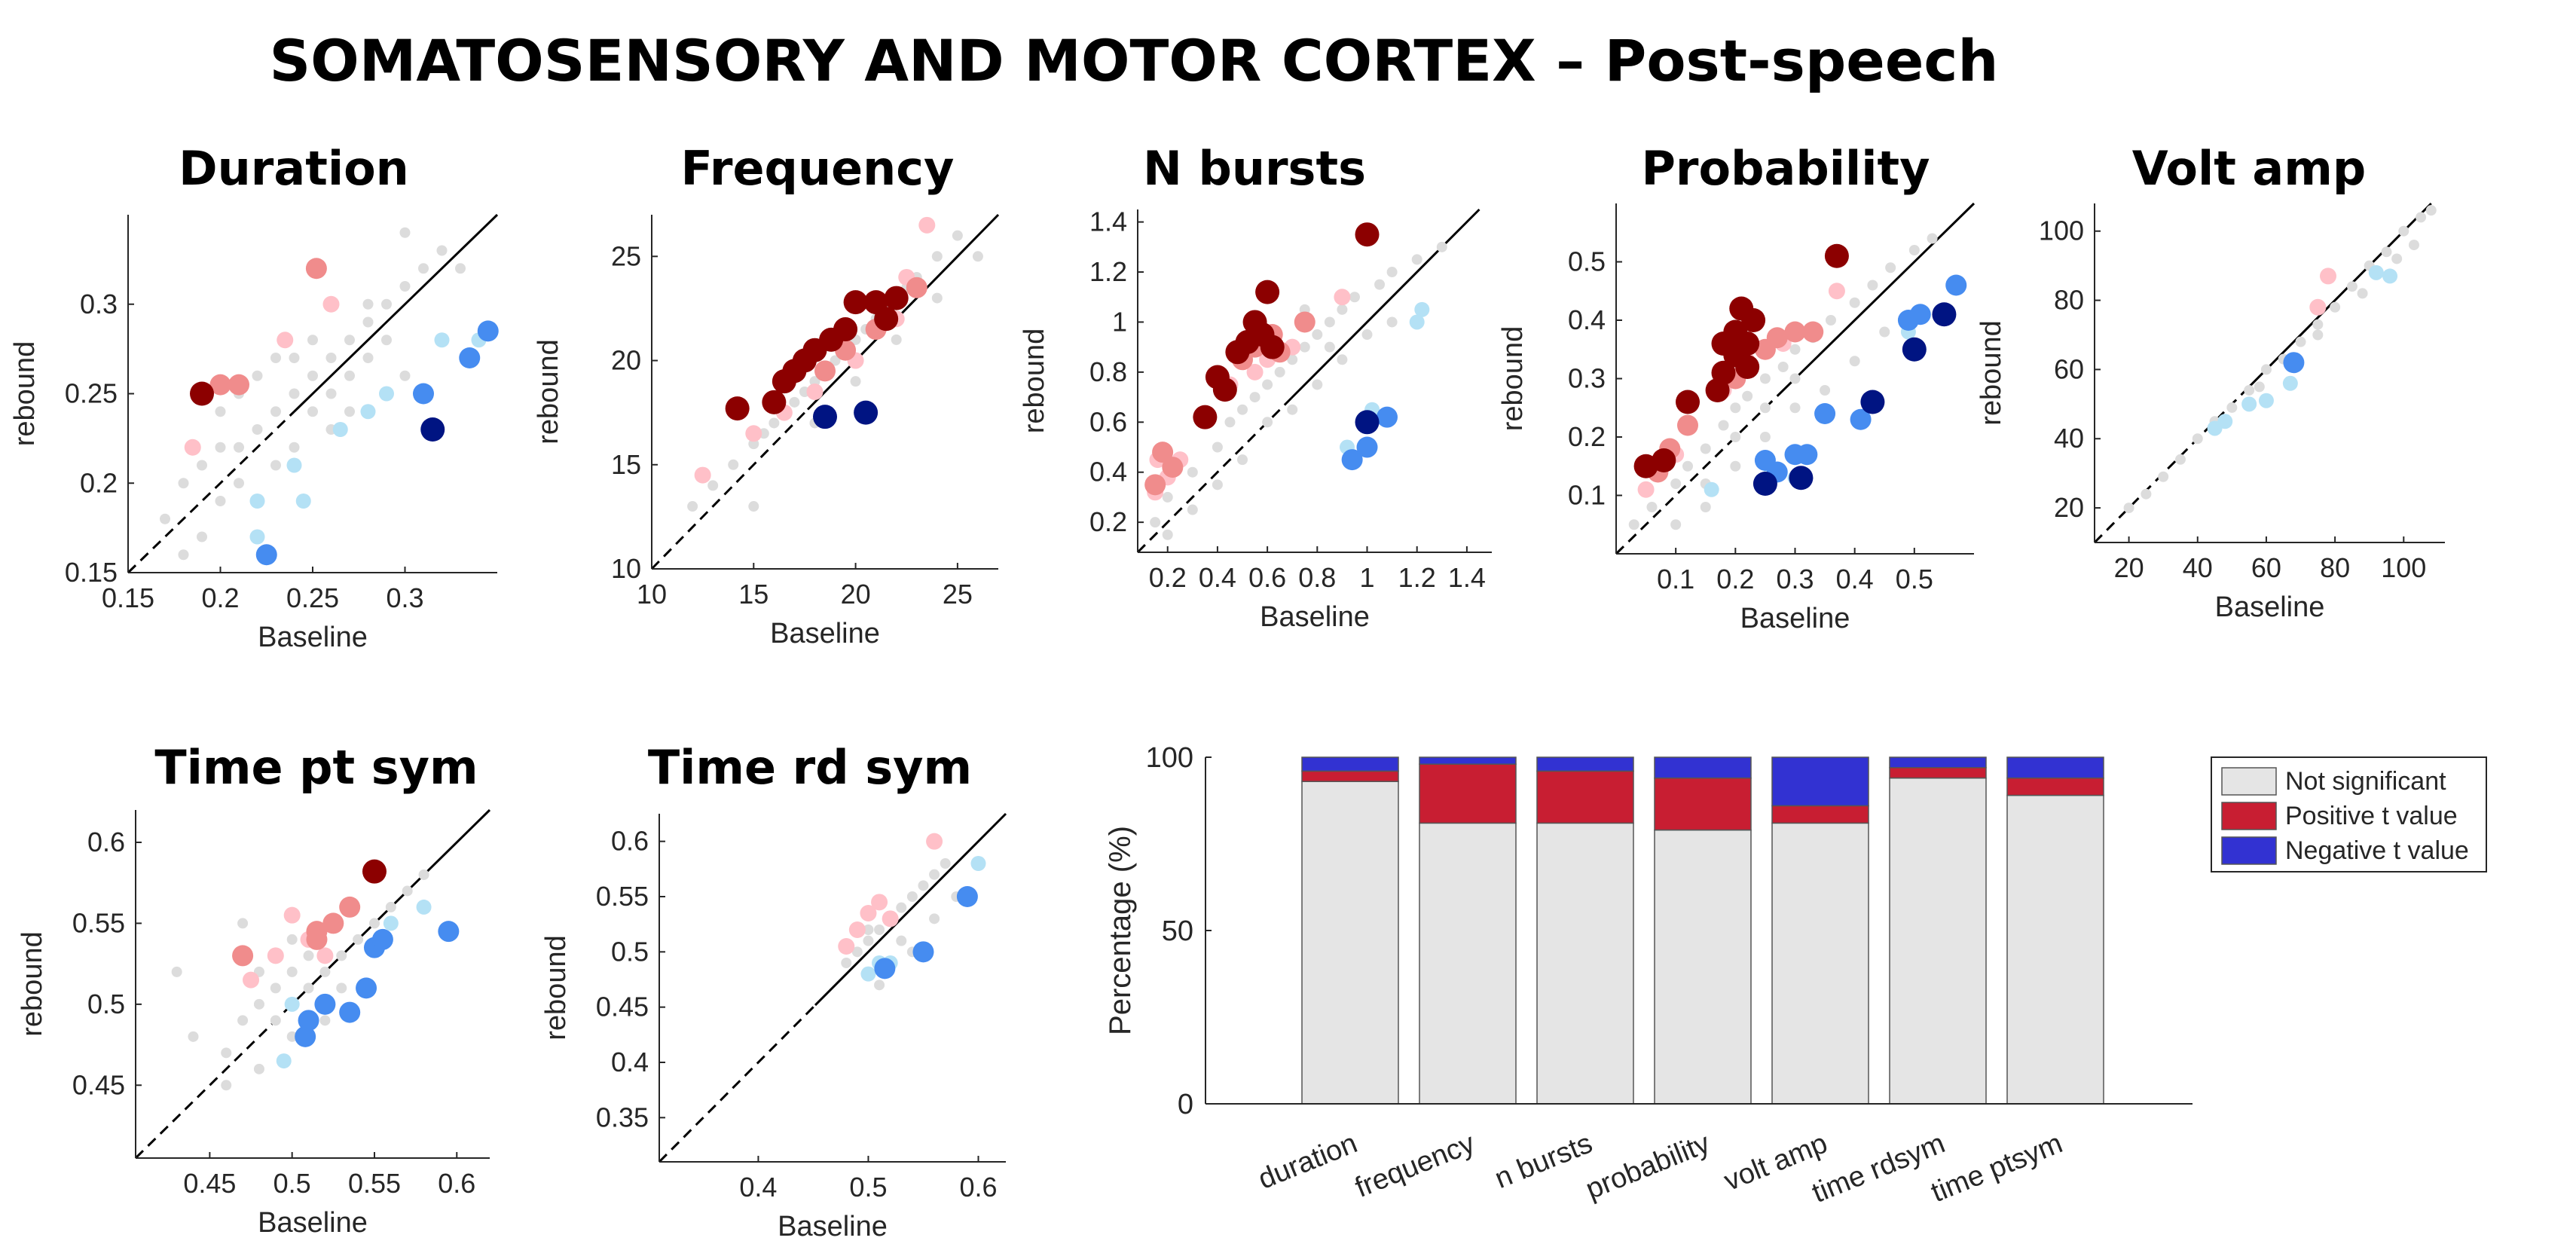 This screenshot has width=2576, height=1253. I want to click on panel-title: Time rd sym, so click(810, 767).